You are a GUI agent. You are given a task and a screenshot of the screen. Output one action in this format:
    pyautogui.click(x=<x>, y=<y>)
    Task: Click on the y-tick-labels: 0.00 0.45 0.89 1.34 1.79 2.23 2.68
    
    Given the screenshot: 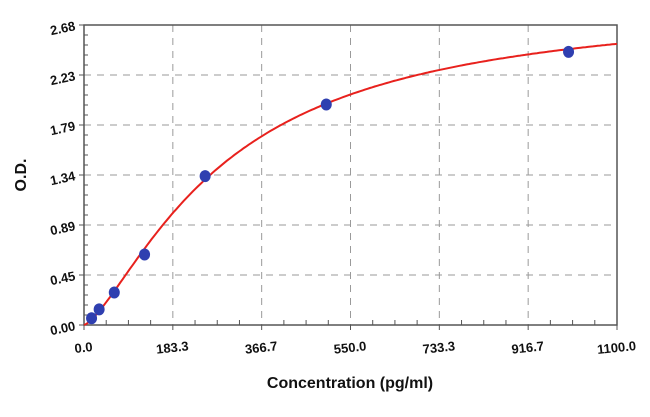 What is the action you would take?
    pyautogui.click(x=63, y=178)
    